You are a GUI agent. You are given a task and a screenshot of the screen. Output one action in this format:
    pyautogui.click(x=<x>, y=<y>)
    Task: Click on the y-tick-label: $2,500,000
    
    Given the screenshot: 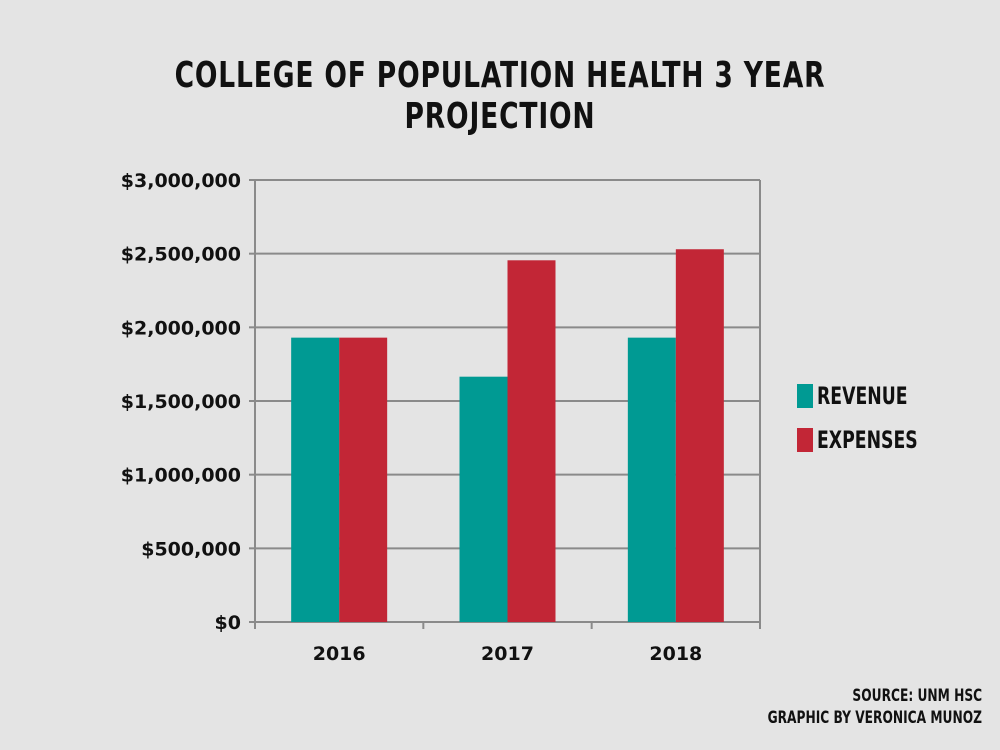 What is the action you would take?
    pyautogui.click(x=181, y=255)
    